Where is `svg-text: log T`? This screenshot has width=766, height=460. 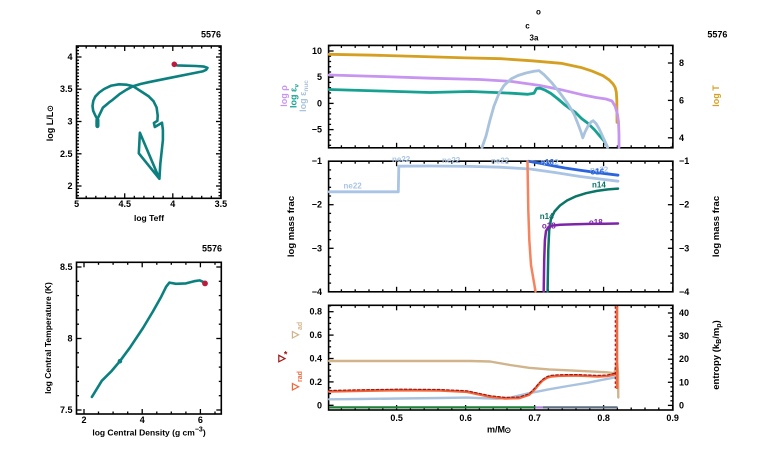 svg-text: log T is located at coordinates (716, 96).